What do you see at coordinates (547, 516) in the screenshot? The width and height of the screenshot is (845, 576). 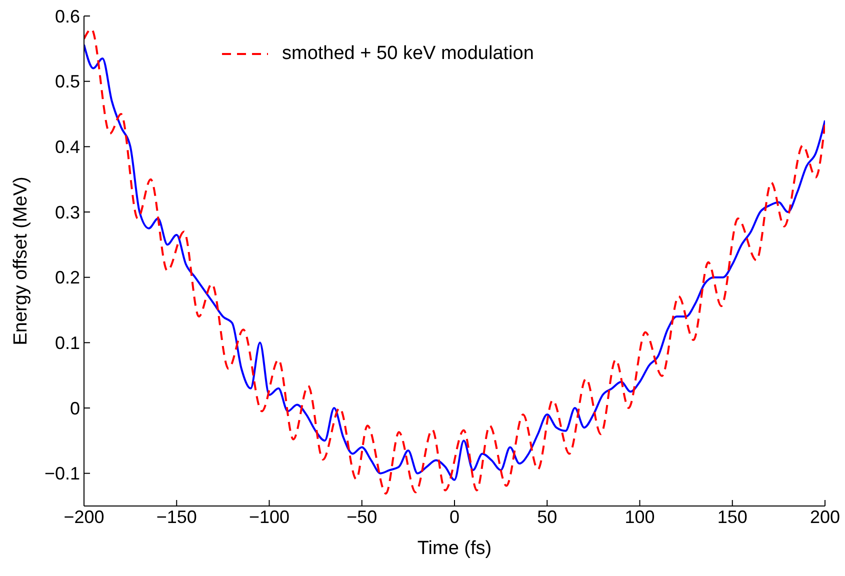 I see `x-tick-label: 50` at bounding box center [547, 516].